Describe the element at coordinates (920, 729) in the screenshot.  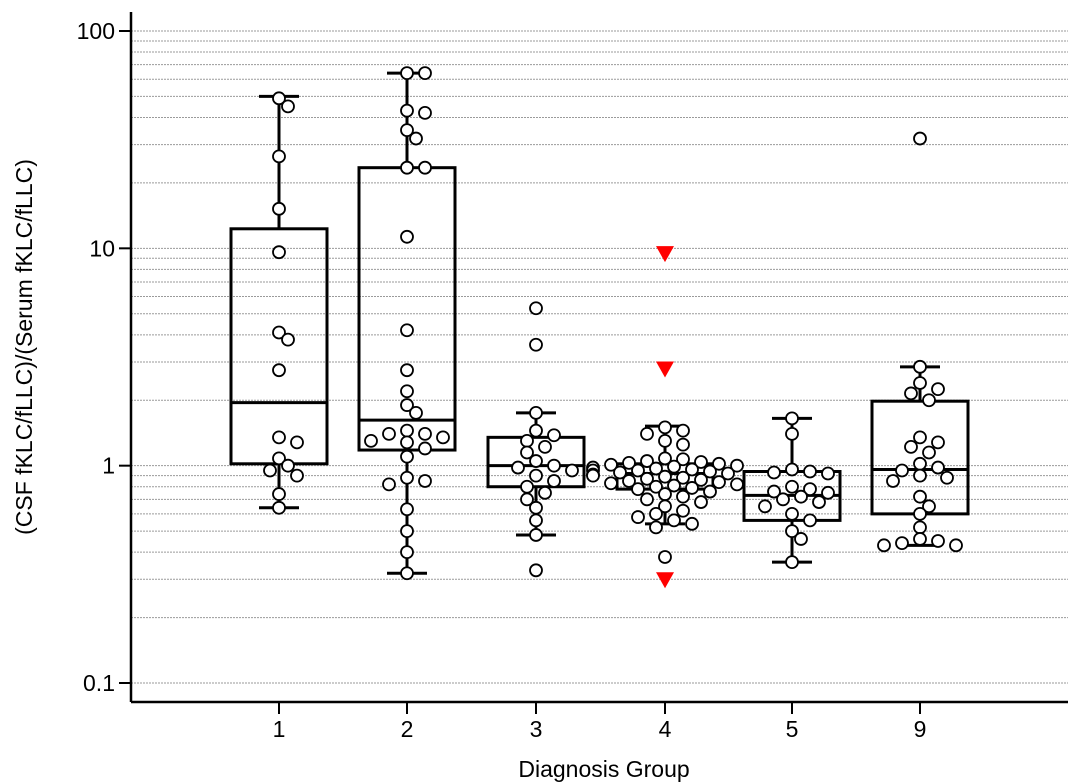
I see `x-tick-label: 9` at that location.